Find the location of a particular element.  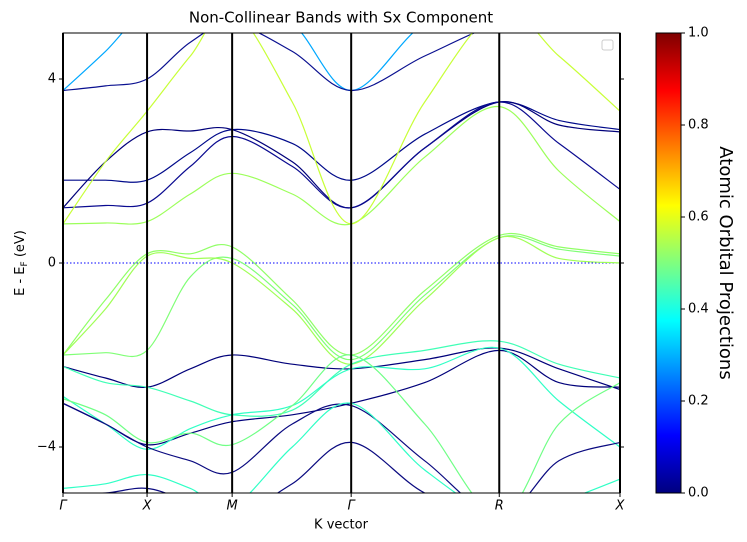

x-axis-label: K vector is located at coordinates (341, 525).